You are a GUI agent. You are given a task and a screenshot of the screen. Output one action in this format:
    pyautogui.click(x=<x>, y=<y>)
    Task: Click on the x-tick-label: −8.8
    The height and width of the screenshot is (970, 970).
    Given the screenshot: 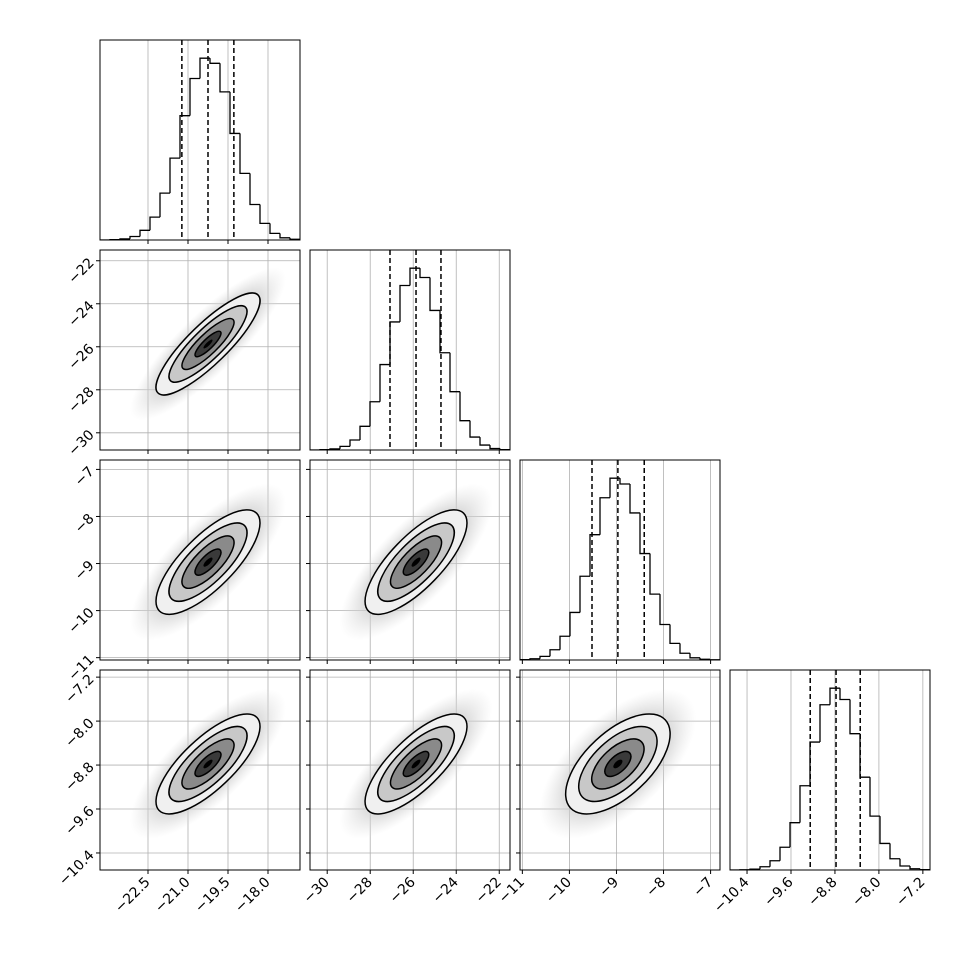 What is the action you would take?
    pyautogui.click(x=822, y=891)
    